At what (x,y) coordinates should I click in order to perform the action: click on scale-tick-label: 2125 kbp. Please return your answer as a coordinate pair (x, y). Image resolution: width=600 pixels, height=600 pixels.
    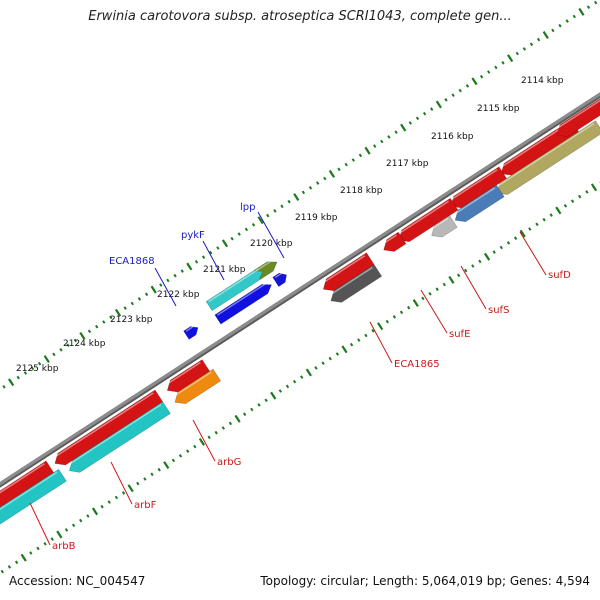
    Looking at the image, I should click on (37, 369).